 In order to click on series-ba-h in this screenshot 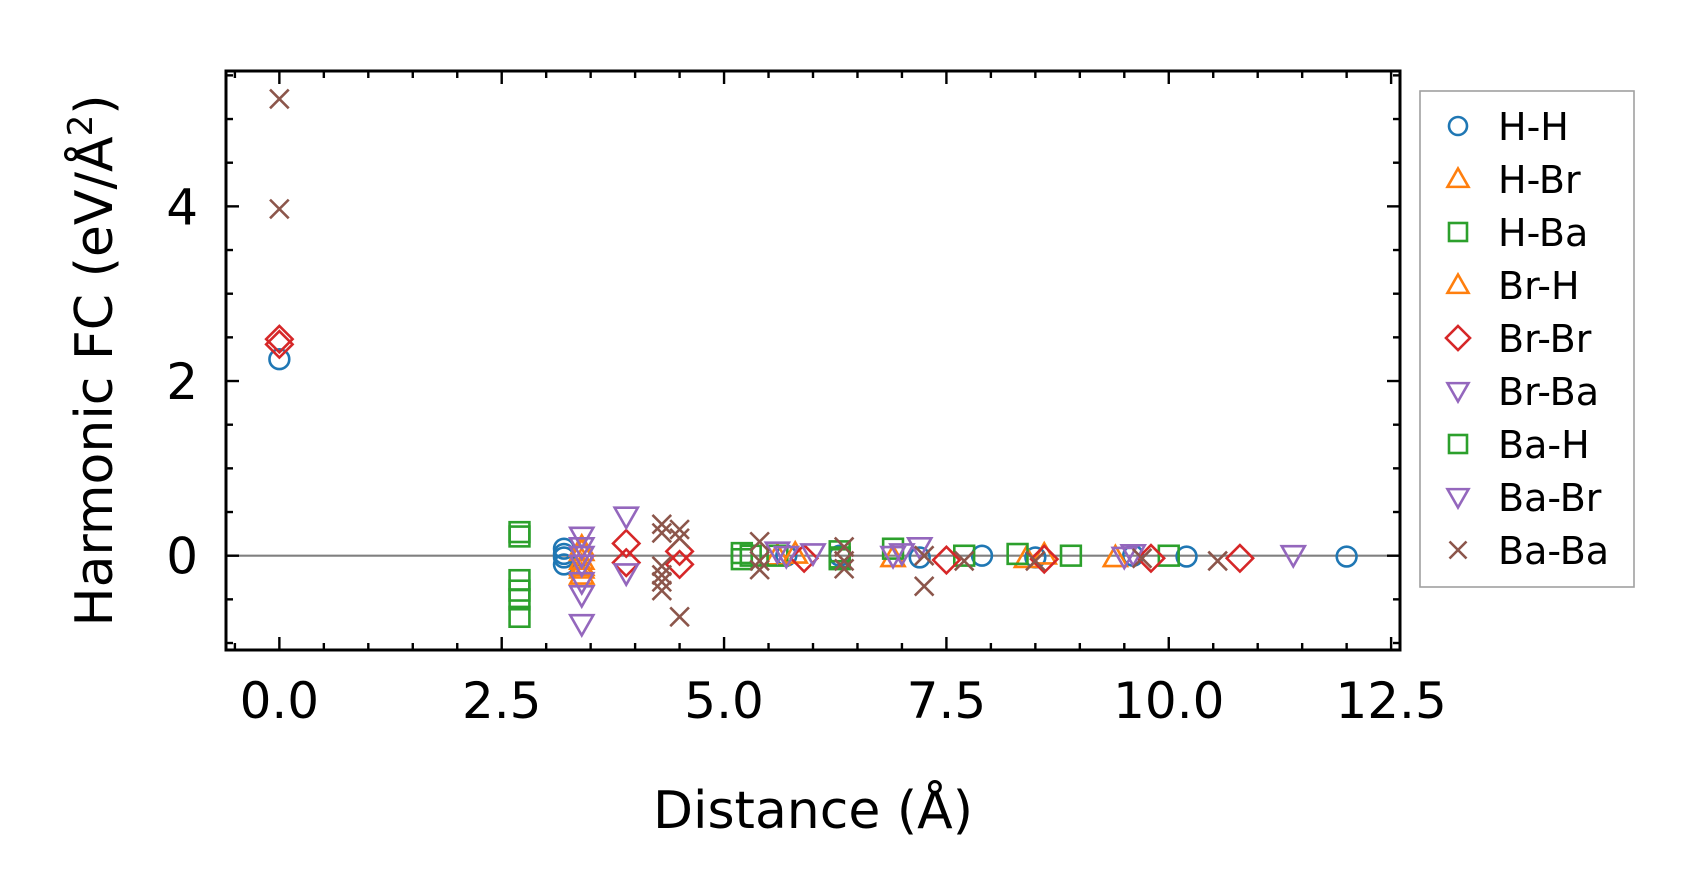, I will do `click(795, 556)`.